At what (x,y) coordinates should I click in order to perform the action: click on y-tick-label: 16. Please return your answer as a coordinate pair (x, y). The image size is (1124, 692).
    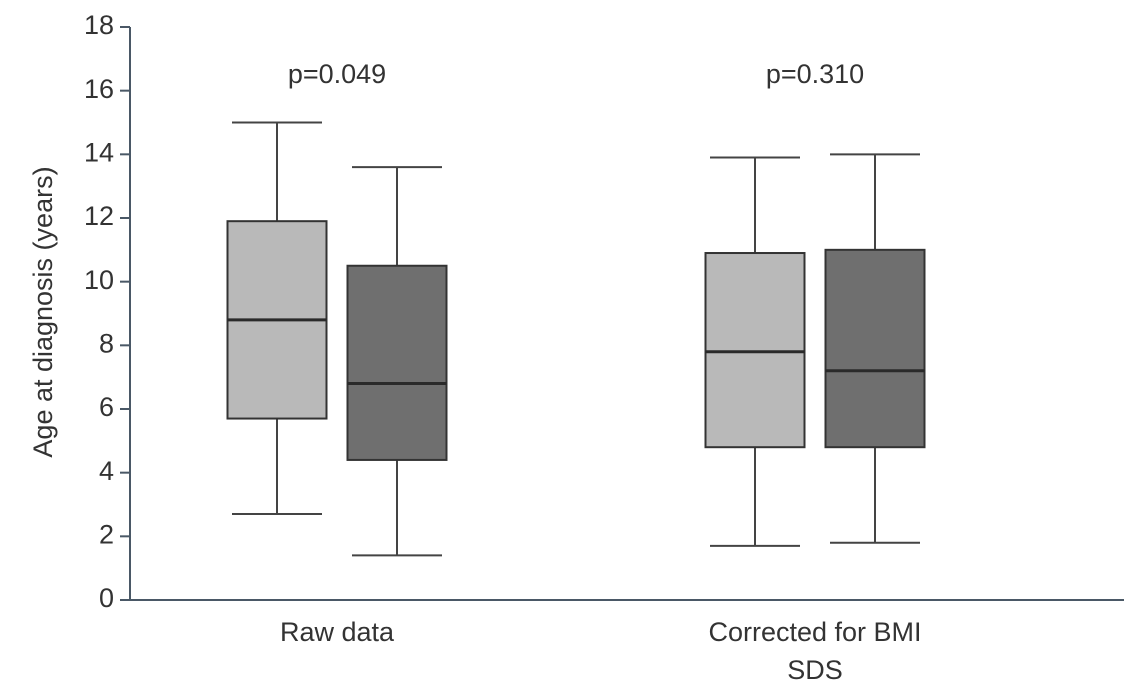
    Looking at the image, I should click on (99, 89).